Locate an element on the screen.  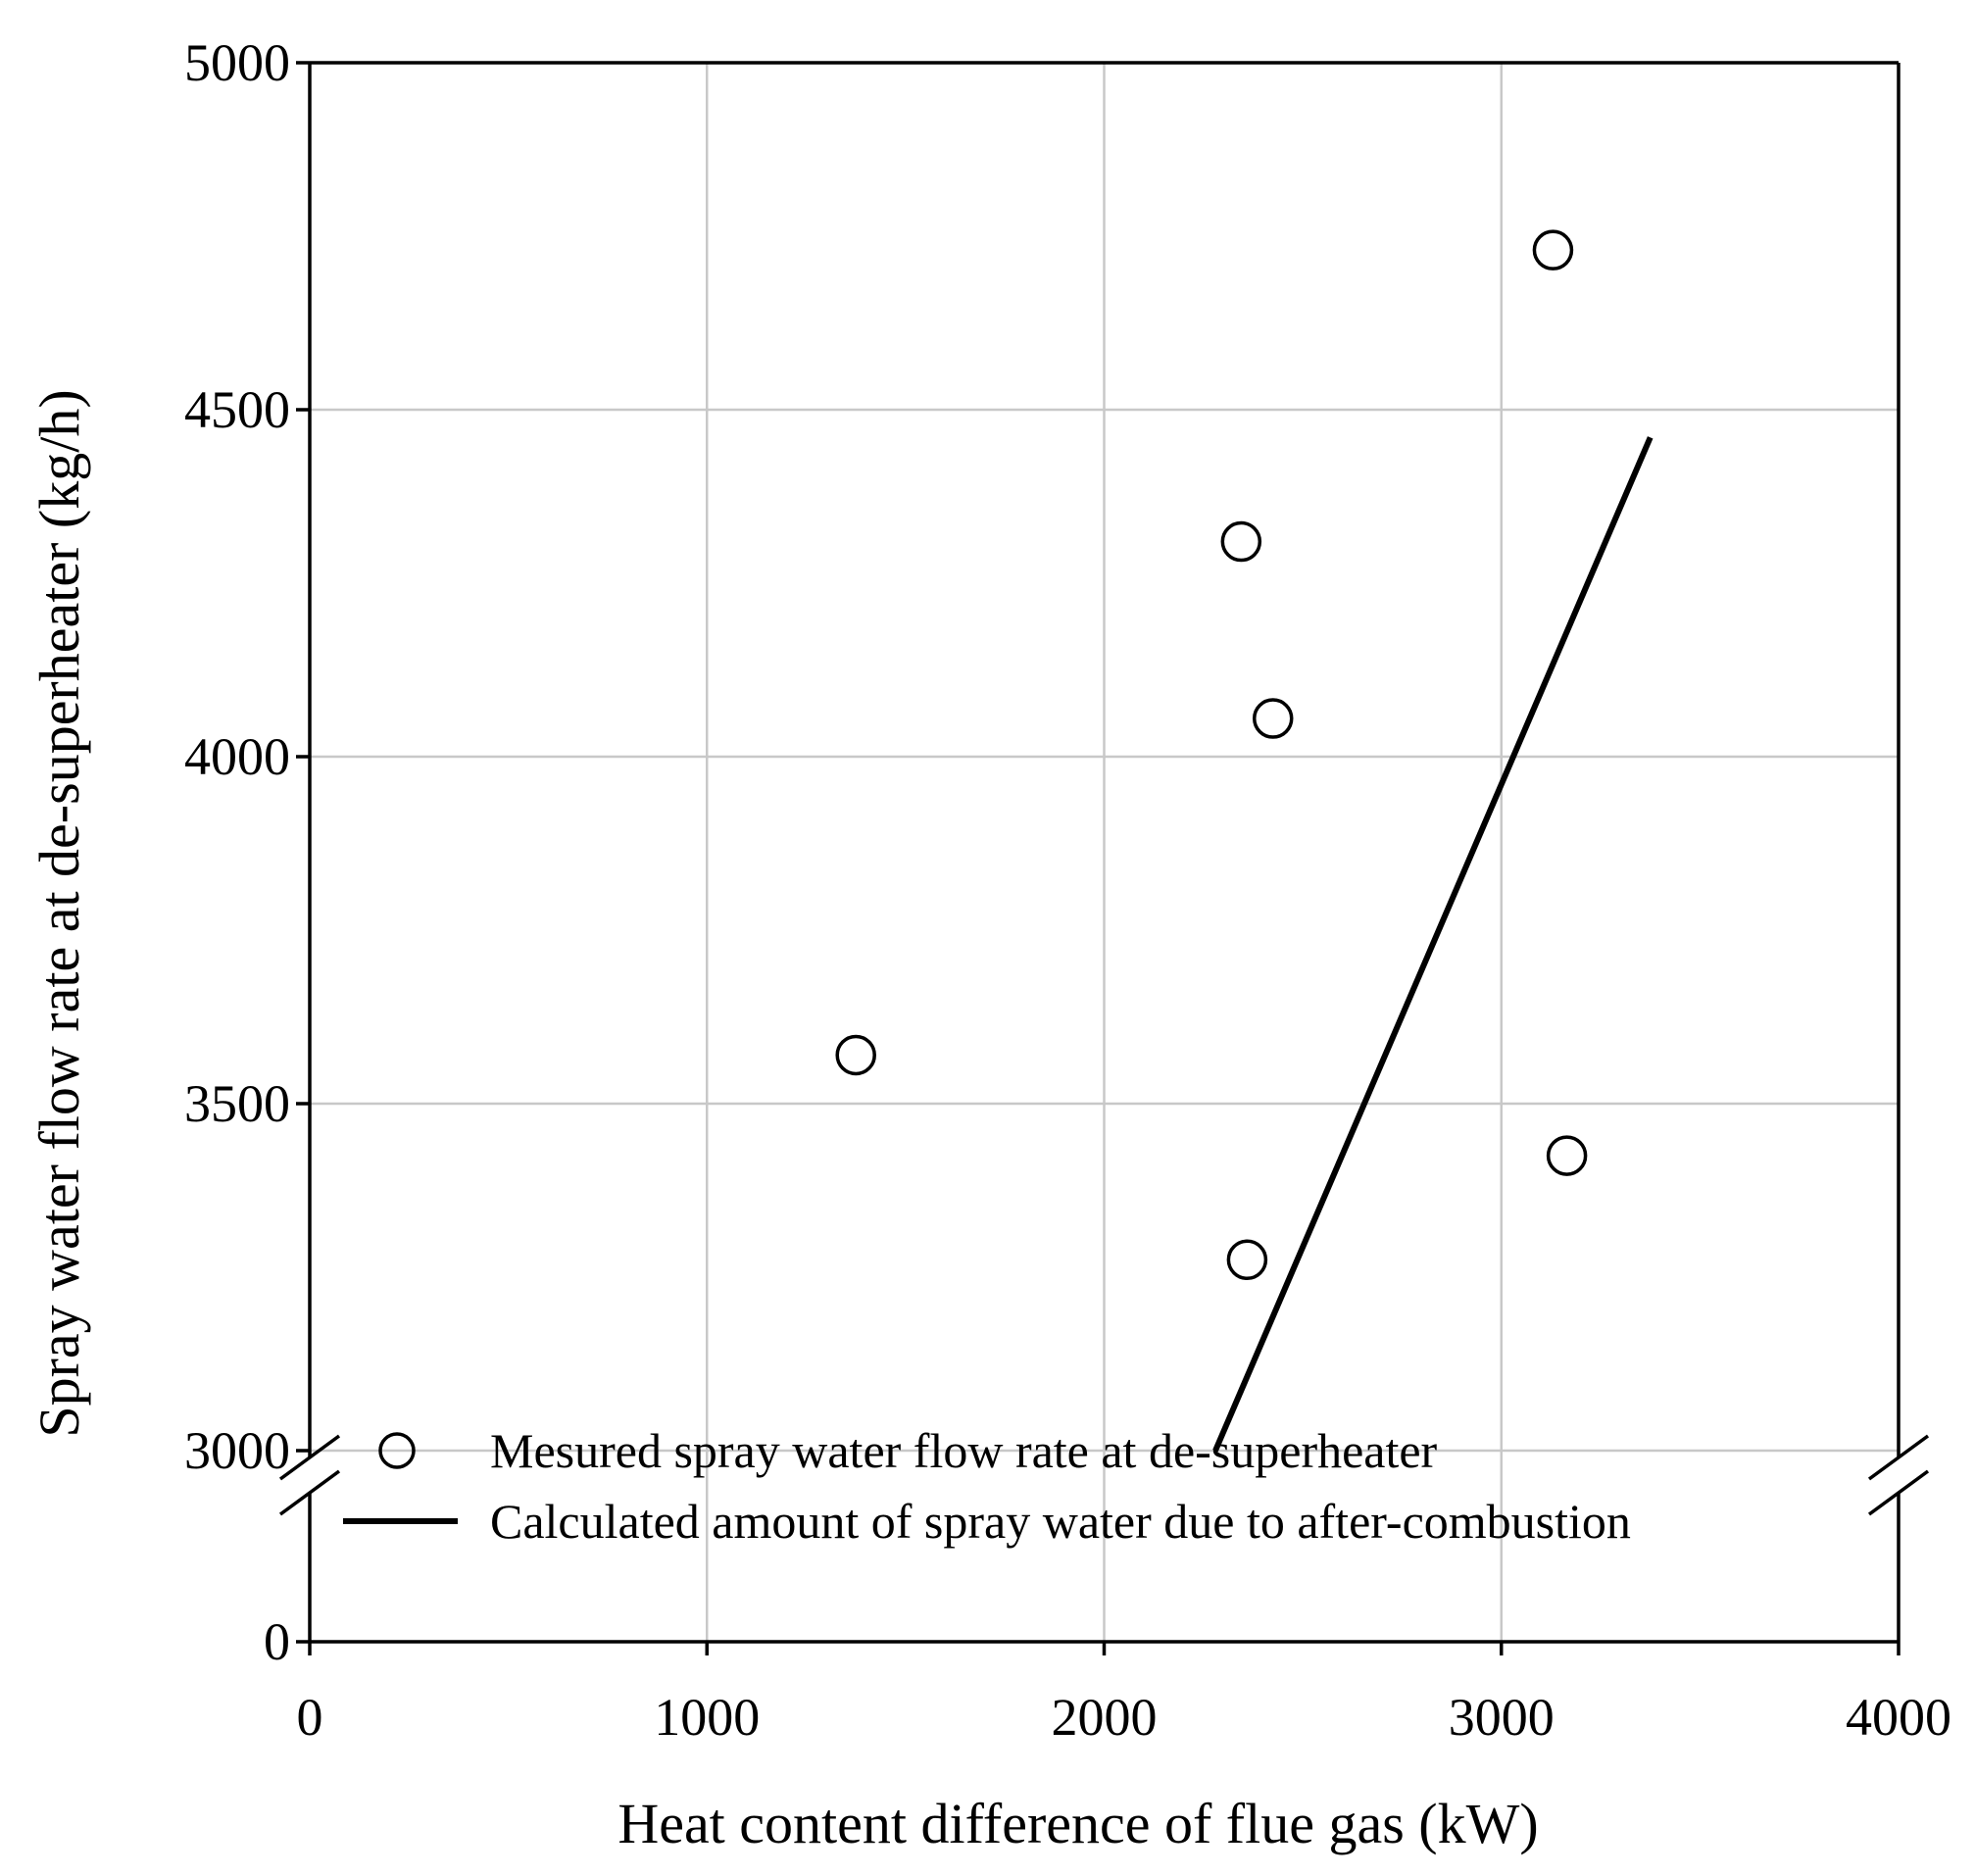
x-axis-label: Heat content difference of flue gas (kW) is located at coordinates (1078, 1824).